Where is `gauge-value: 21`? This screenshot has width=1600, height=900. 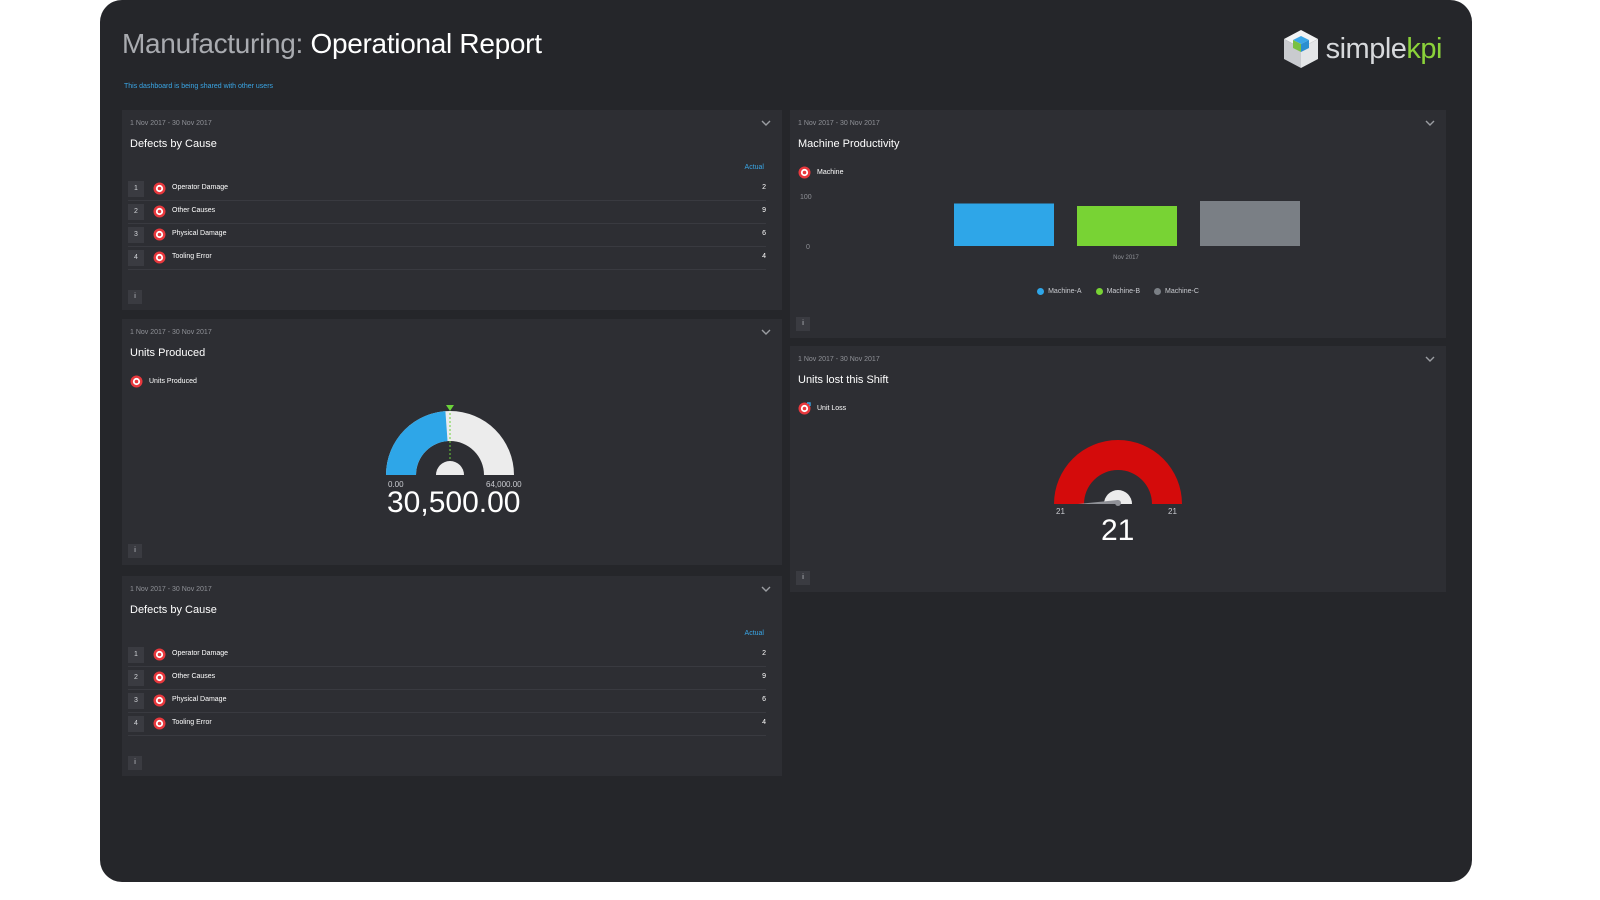 gauge-value: 21 is located at coordinates (1118, 530).